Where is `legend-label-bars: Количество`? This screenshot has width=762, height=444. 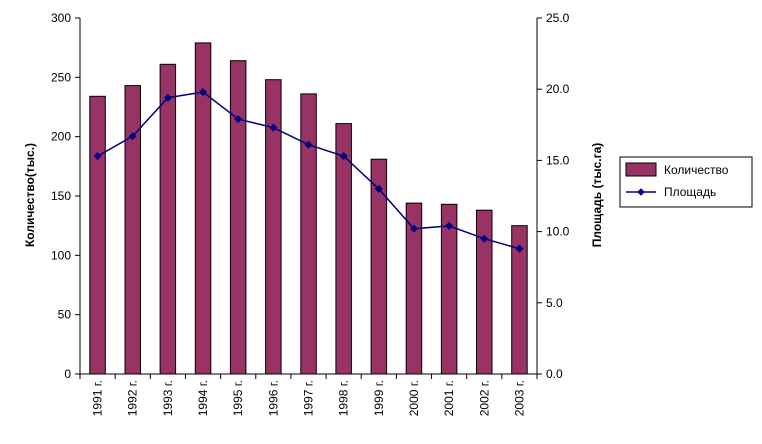
legend-label-bars: Количество is located at coordinates (696, 170).